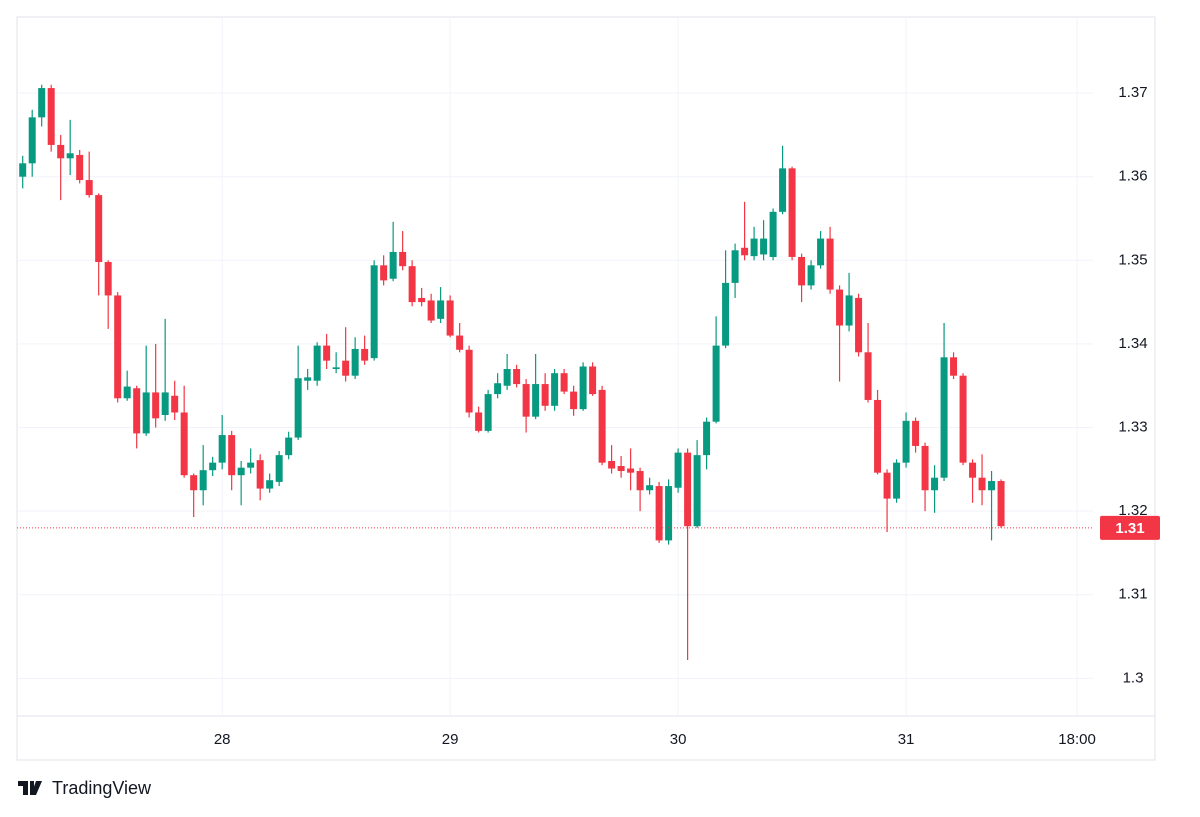  I want to click on y-tick-label: 1.34, so click(1132, 343).